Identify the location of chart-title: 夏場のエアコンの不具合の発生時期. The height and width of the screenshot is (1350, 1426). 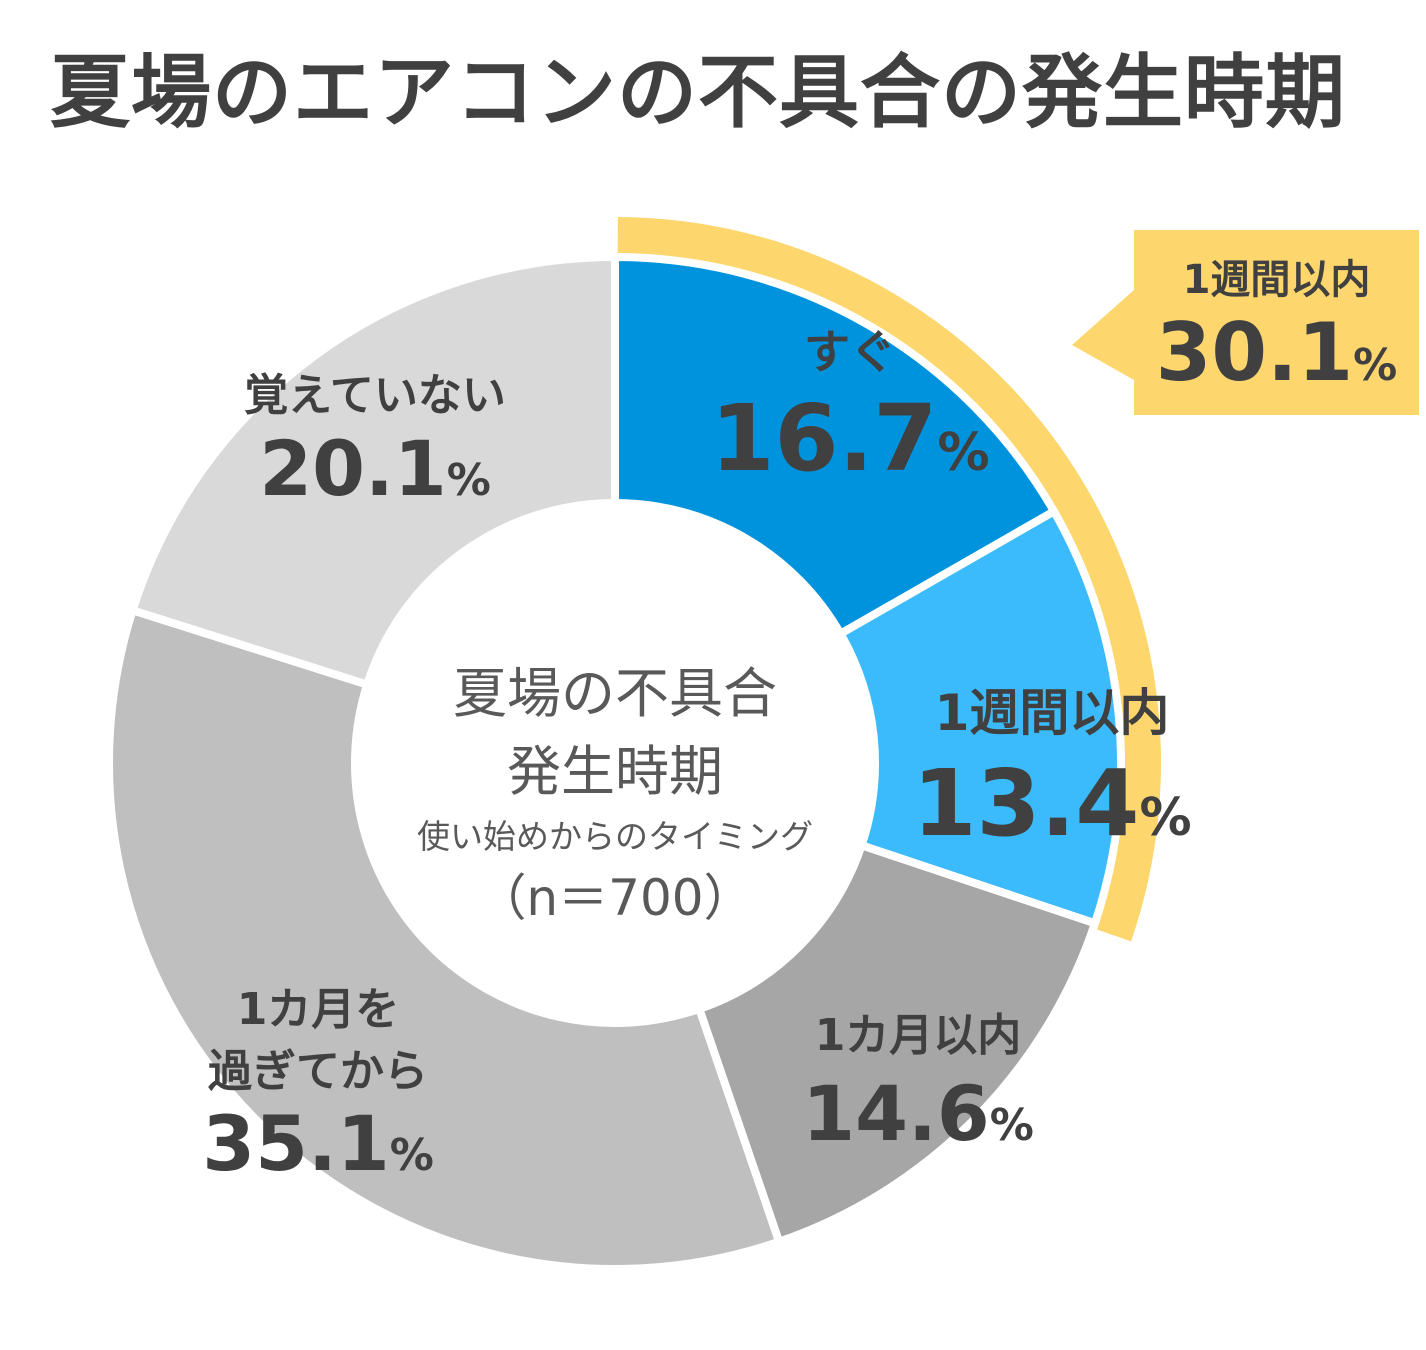
(698, 92).